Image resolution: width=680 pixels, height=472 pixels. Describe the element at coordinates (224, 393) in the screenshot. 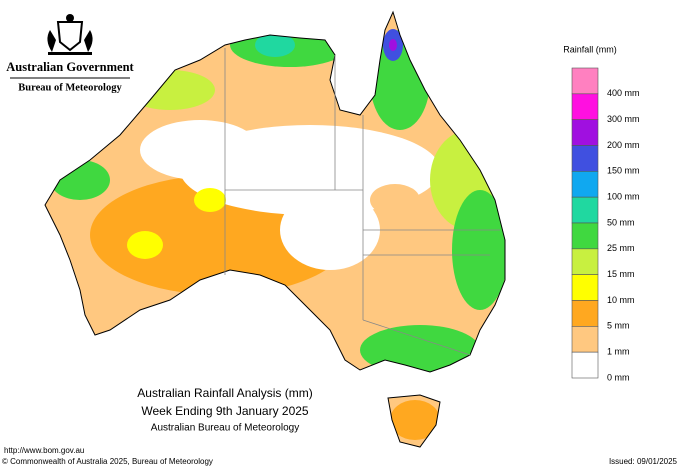

I see `map-title: Australian Rainfall Analysis (mm)` at that location.